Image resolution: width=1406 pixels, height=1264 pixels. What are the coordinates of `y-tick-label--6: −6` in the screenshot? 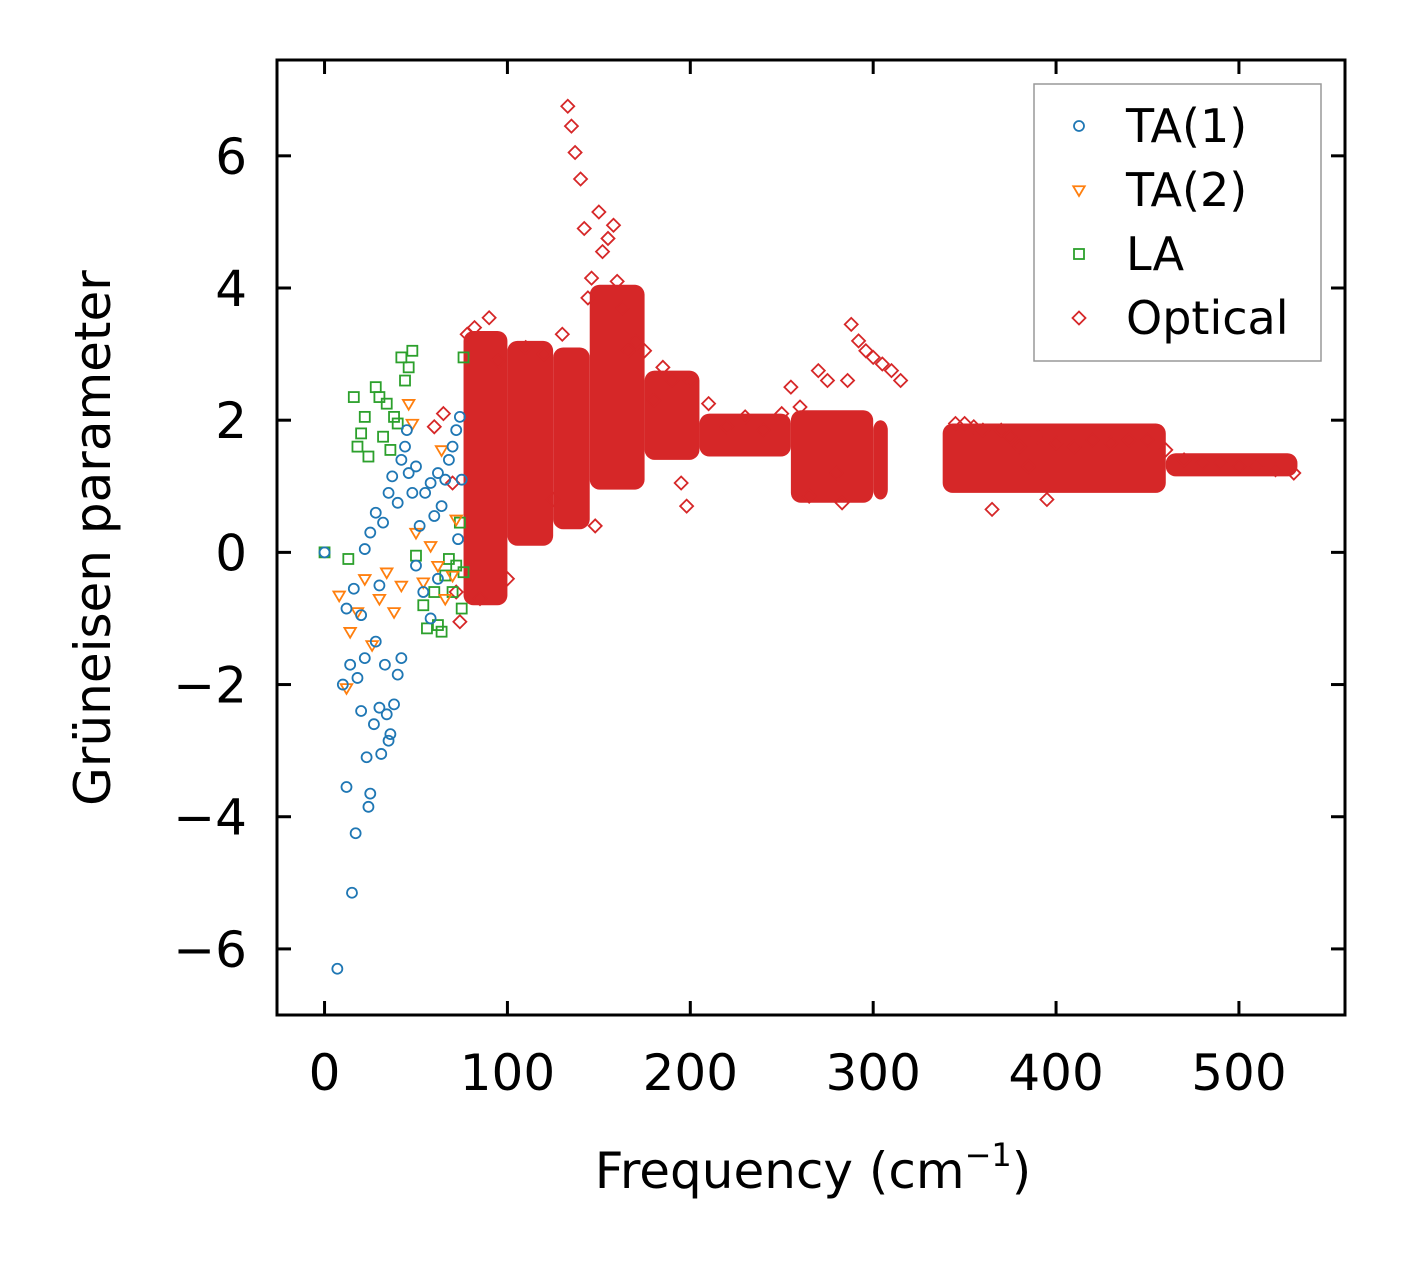 It's located at (210, 950).